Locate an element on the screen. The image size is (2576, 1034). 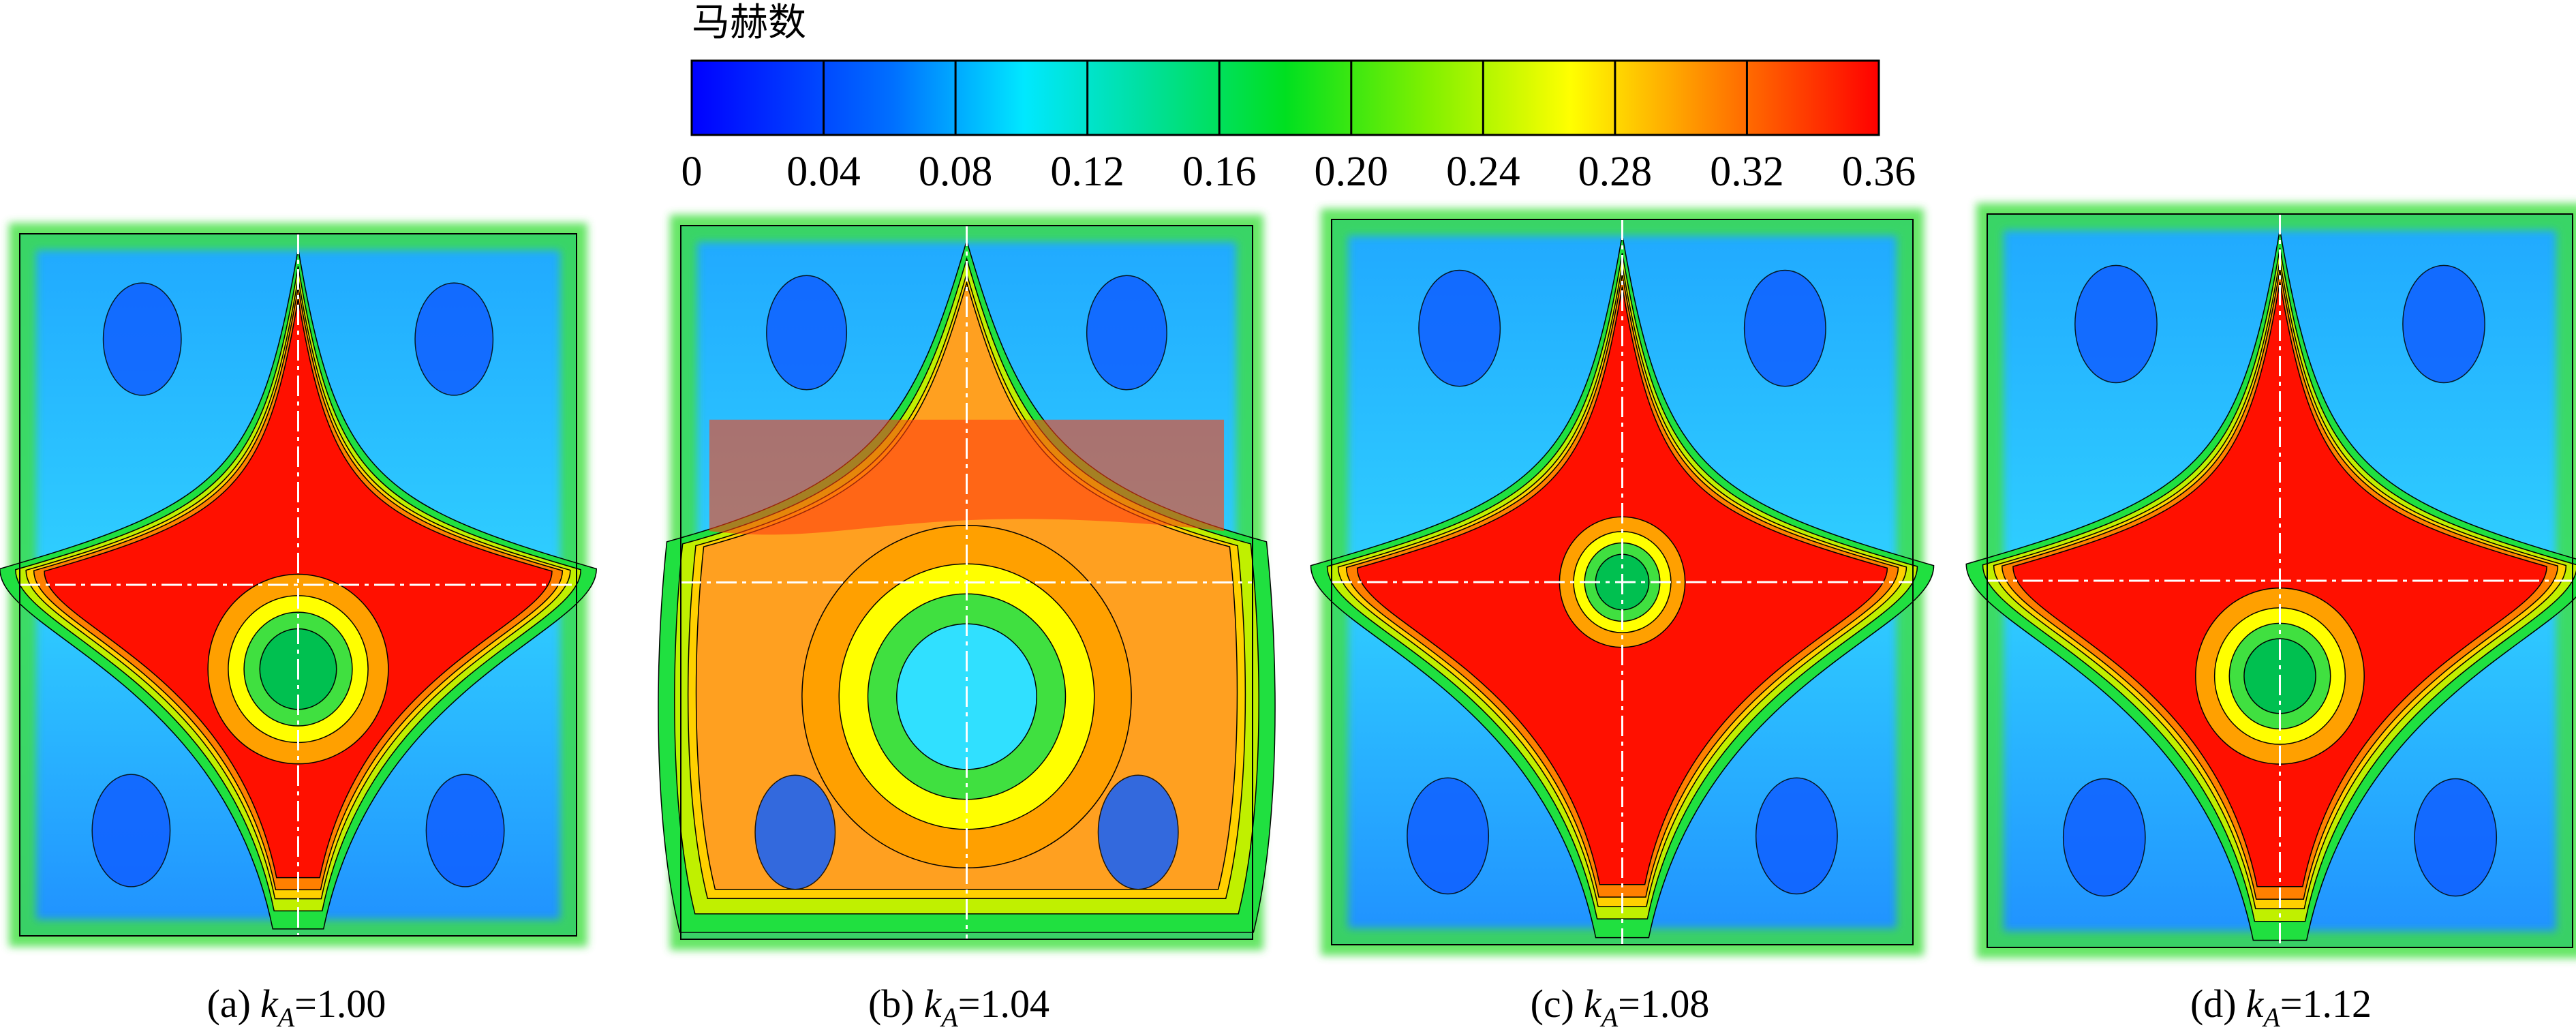
caption-label: (c) is located at coordinates (1552, 1004).